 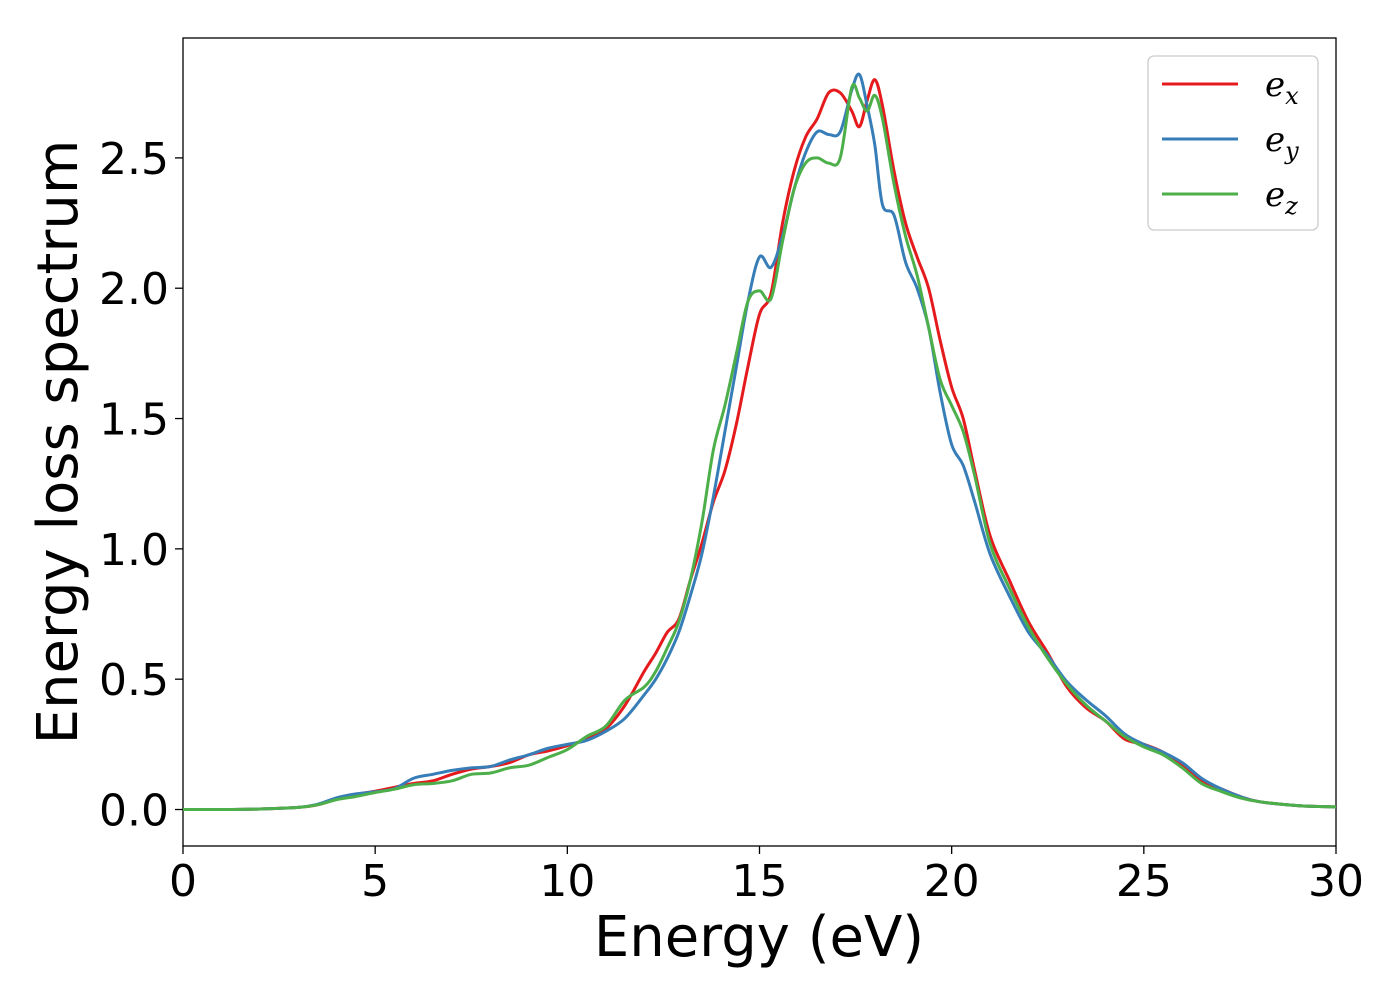 I want to click on x-tick-label: 5, so click(x=375, y=881).